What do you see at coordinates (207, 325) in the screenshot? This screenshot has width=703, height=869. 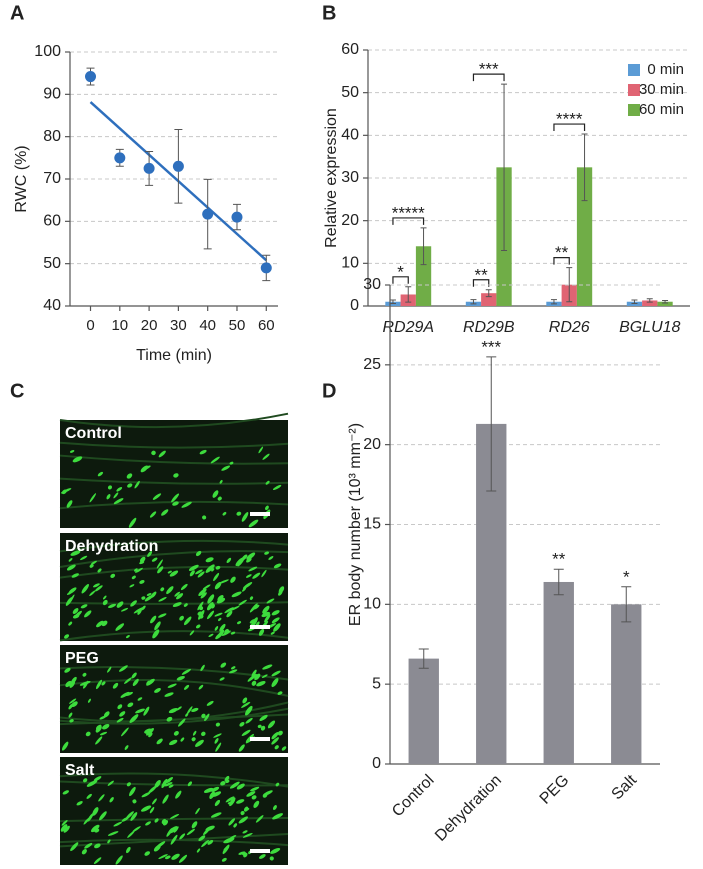 I see `x-tick-label: 40` at bounding box center [207, 325].